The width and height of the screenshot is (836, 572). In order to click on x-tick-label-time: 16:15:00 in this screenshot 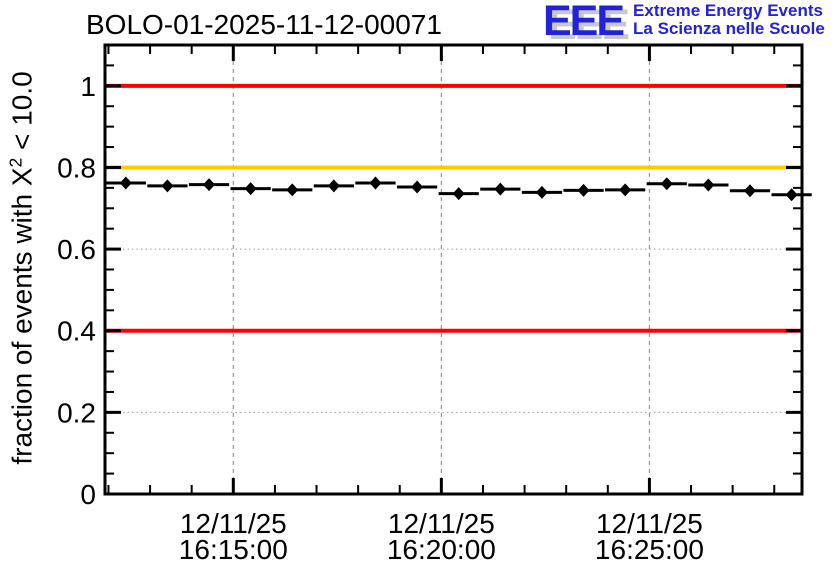, I will do `click(233, 549)`.